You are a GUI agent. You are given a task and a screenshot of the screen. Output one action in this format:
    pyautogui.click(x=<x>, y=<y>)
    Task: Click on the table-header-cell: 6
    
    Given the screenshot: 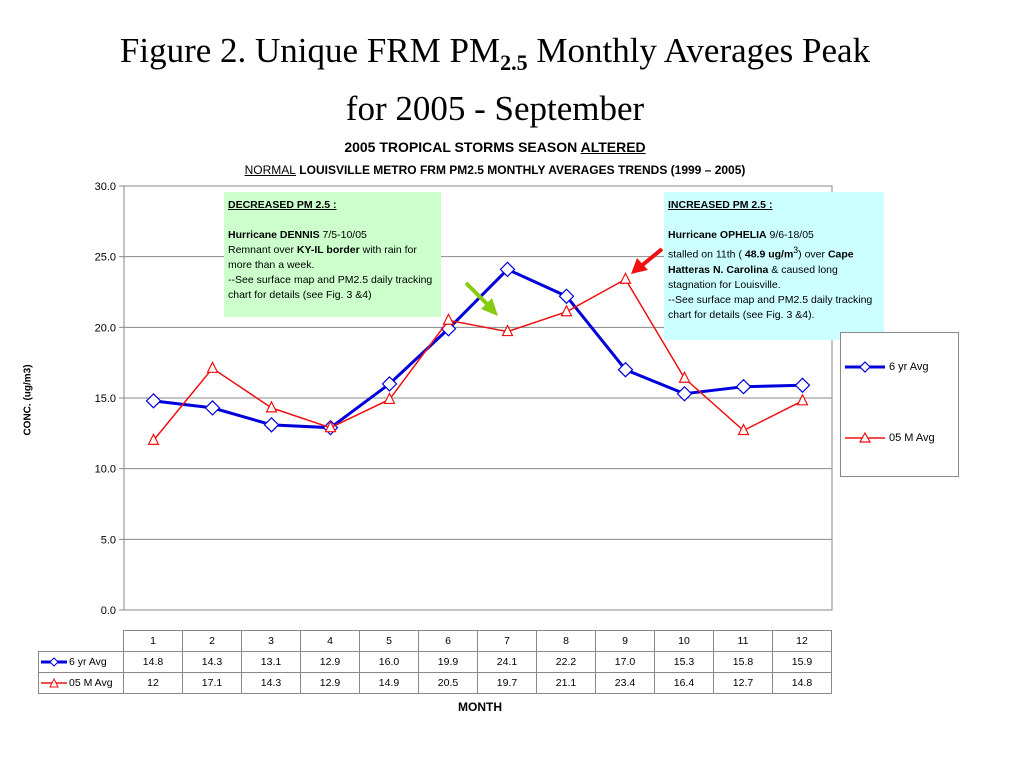 What is the action you would take?
    pyautogui.click(x=448, y=641)
    